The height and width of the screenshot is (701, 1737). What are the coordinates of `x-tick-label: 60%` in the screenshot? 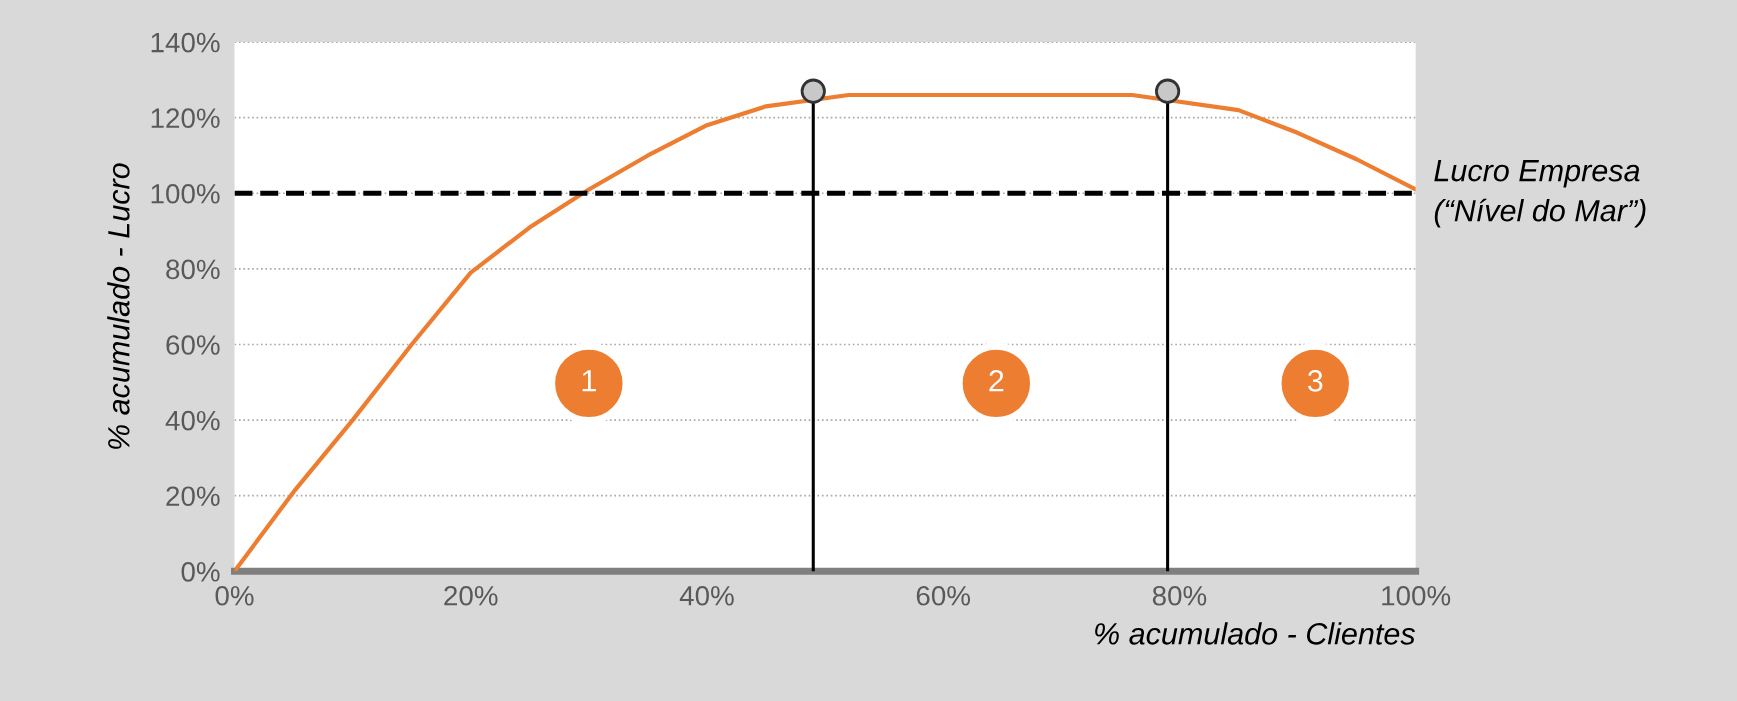 It's located at (943, 595).